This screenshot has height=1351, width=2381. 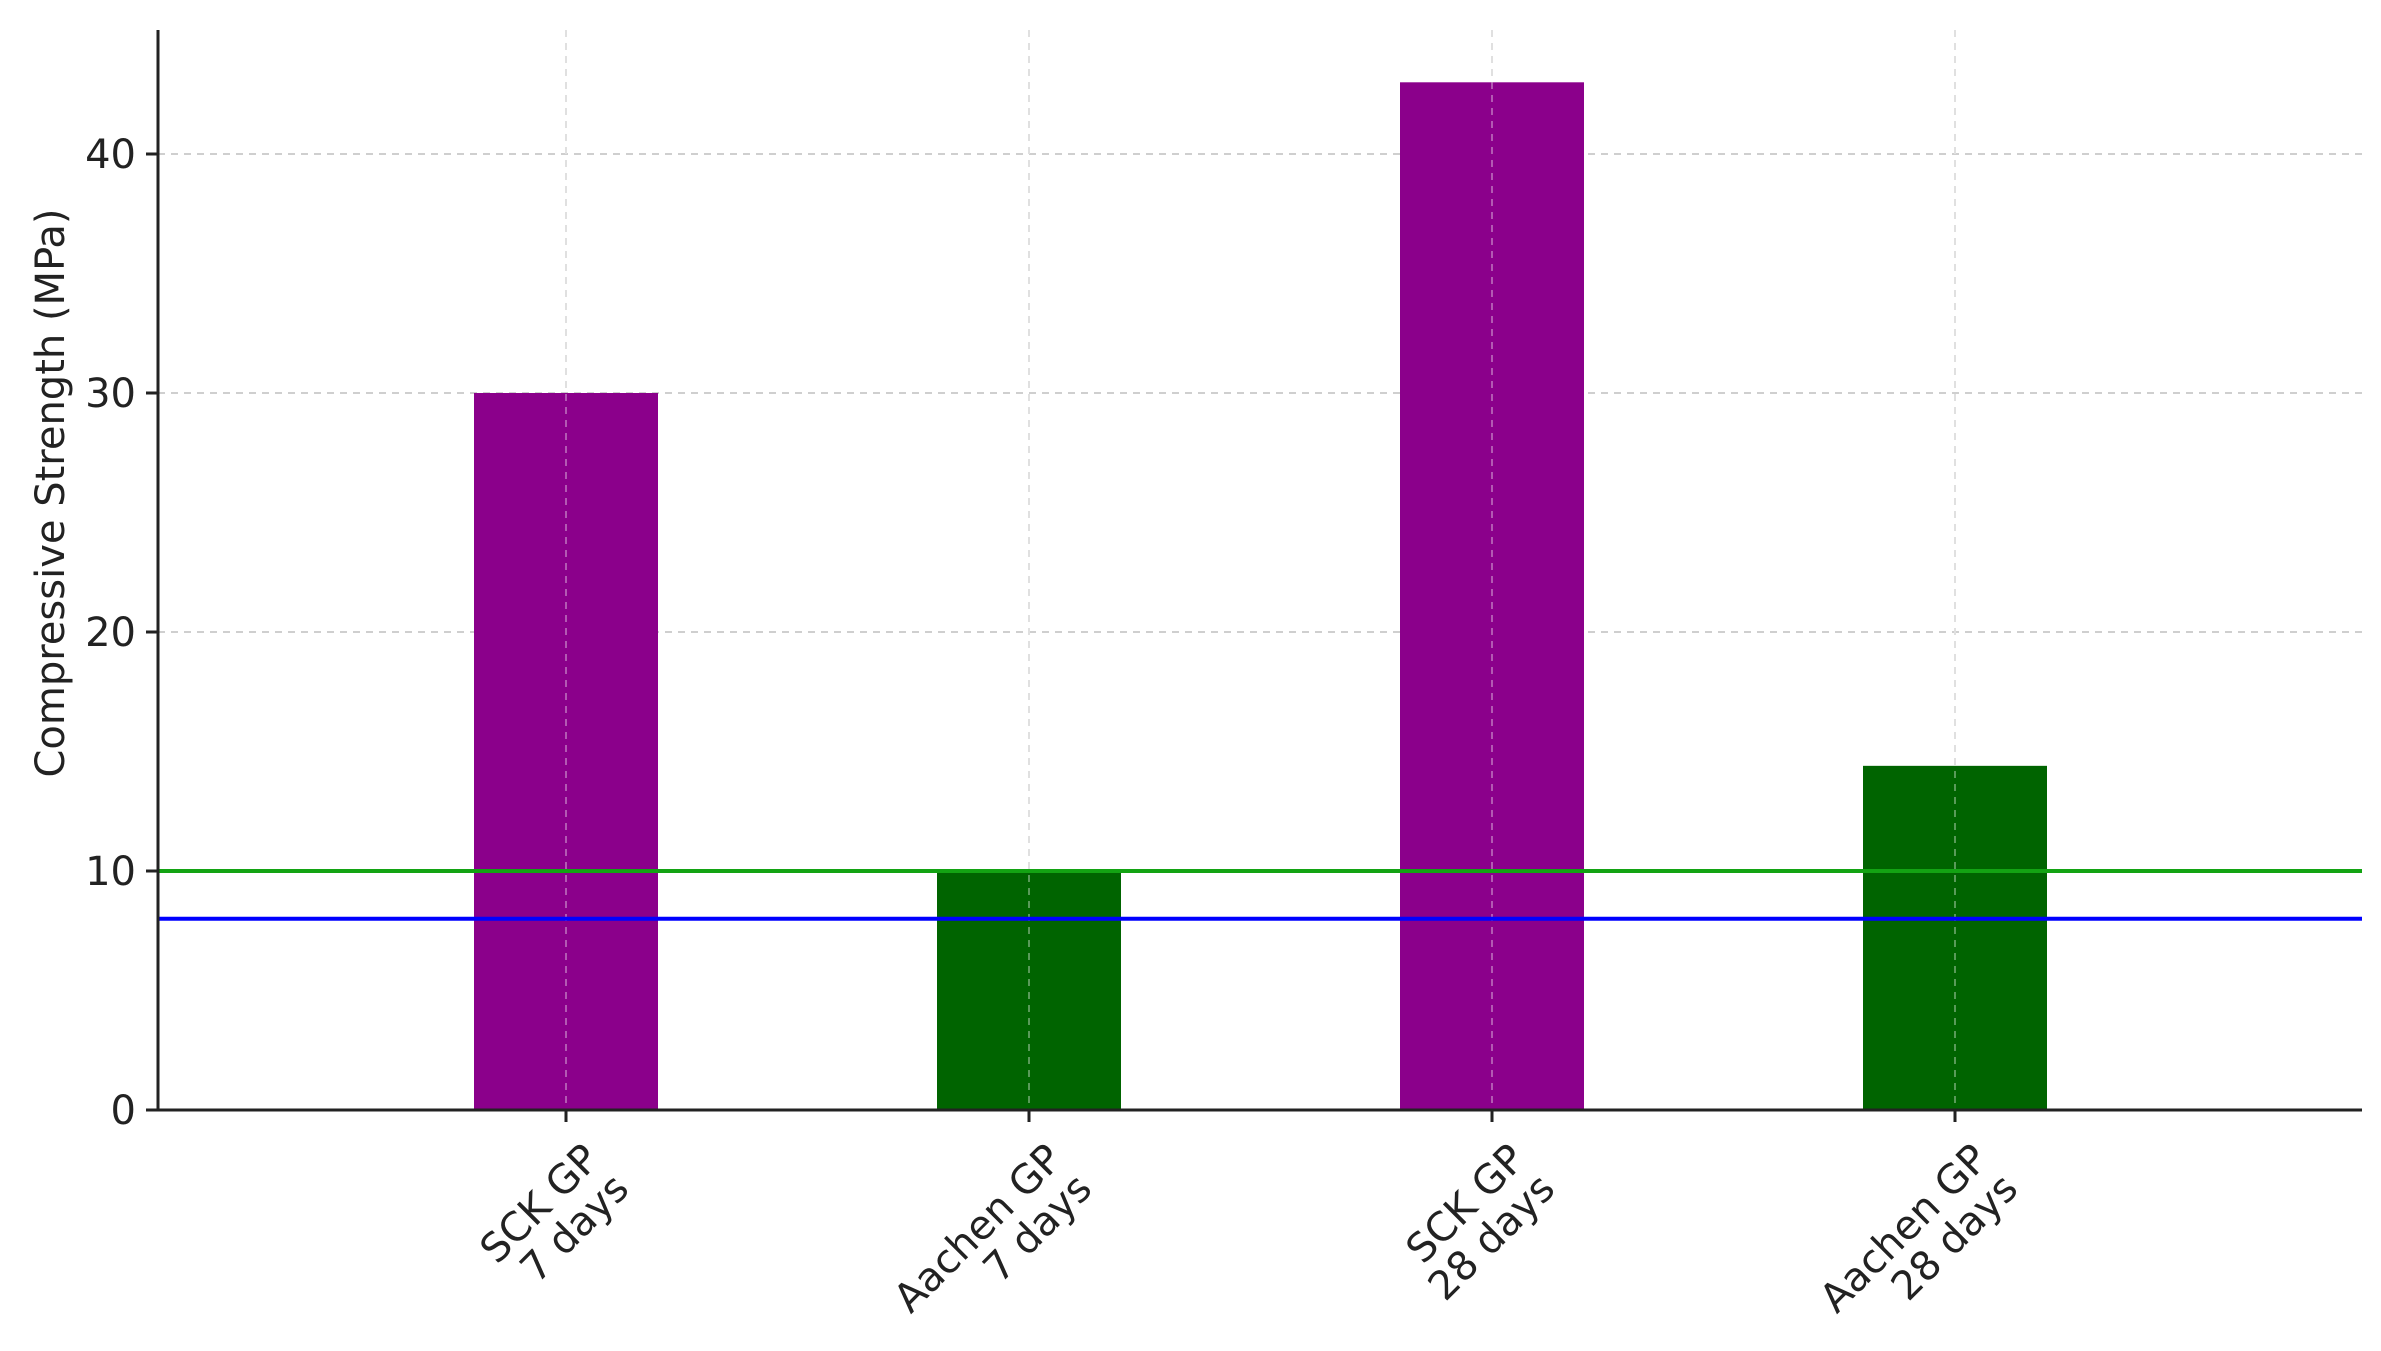 I want to click on reference-line-layer, so click(x=1260, y=895).